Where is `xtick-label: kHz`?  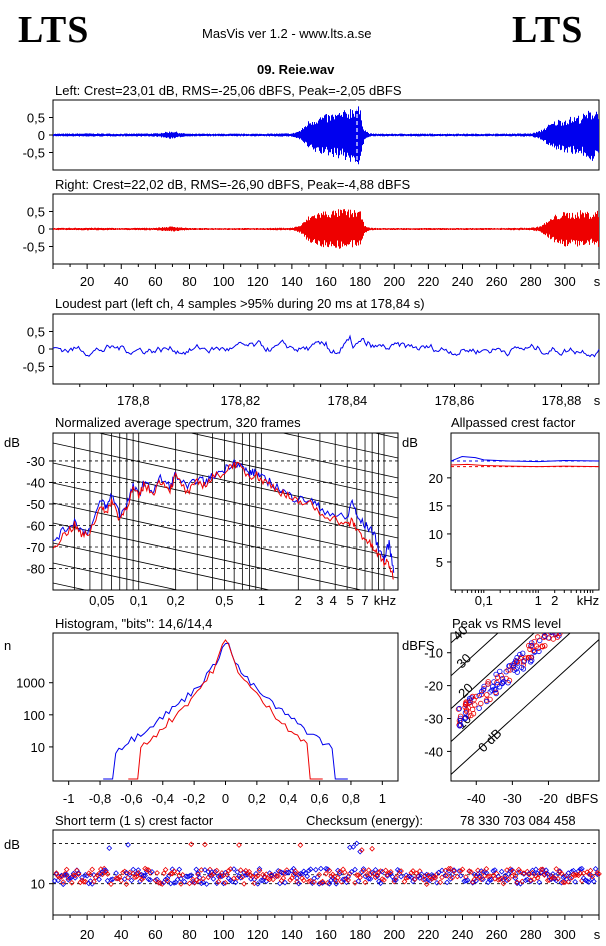 xtick-label: kHz is located at coordinates (385, 600).